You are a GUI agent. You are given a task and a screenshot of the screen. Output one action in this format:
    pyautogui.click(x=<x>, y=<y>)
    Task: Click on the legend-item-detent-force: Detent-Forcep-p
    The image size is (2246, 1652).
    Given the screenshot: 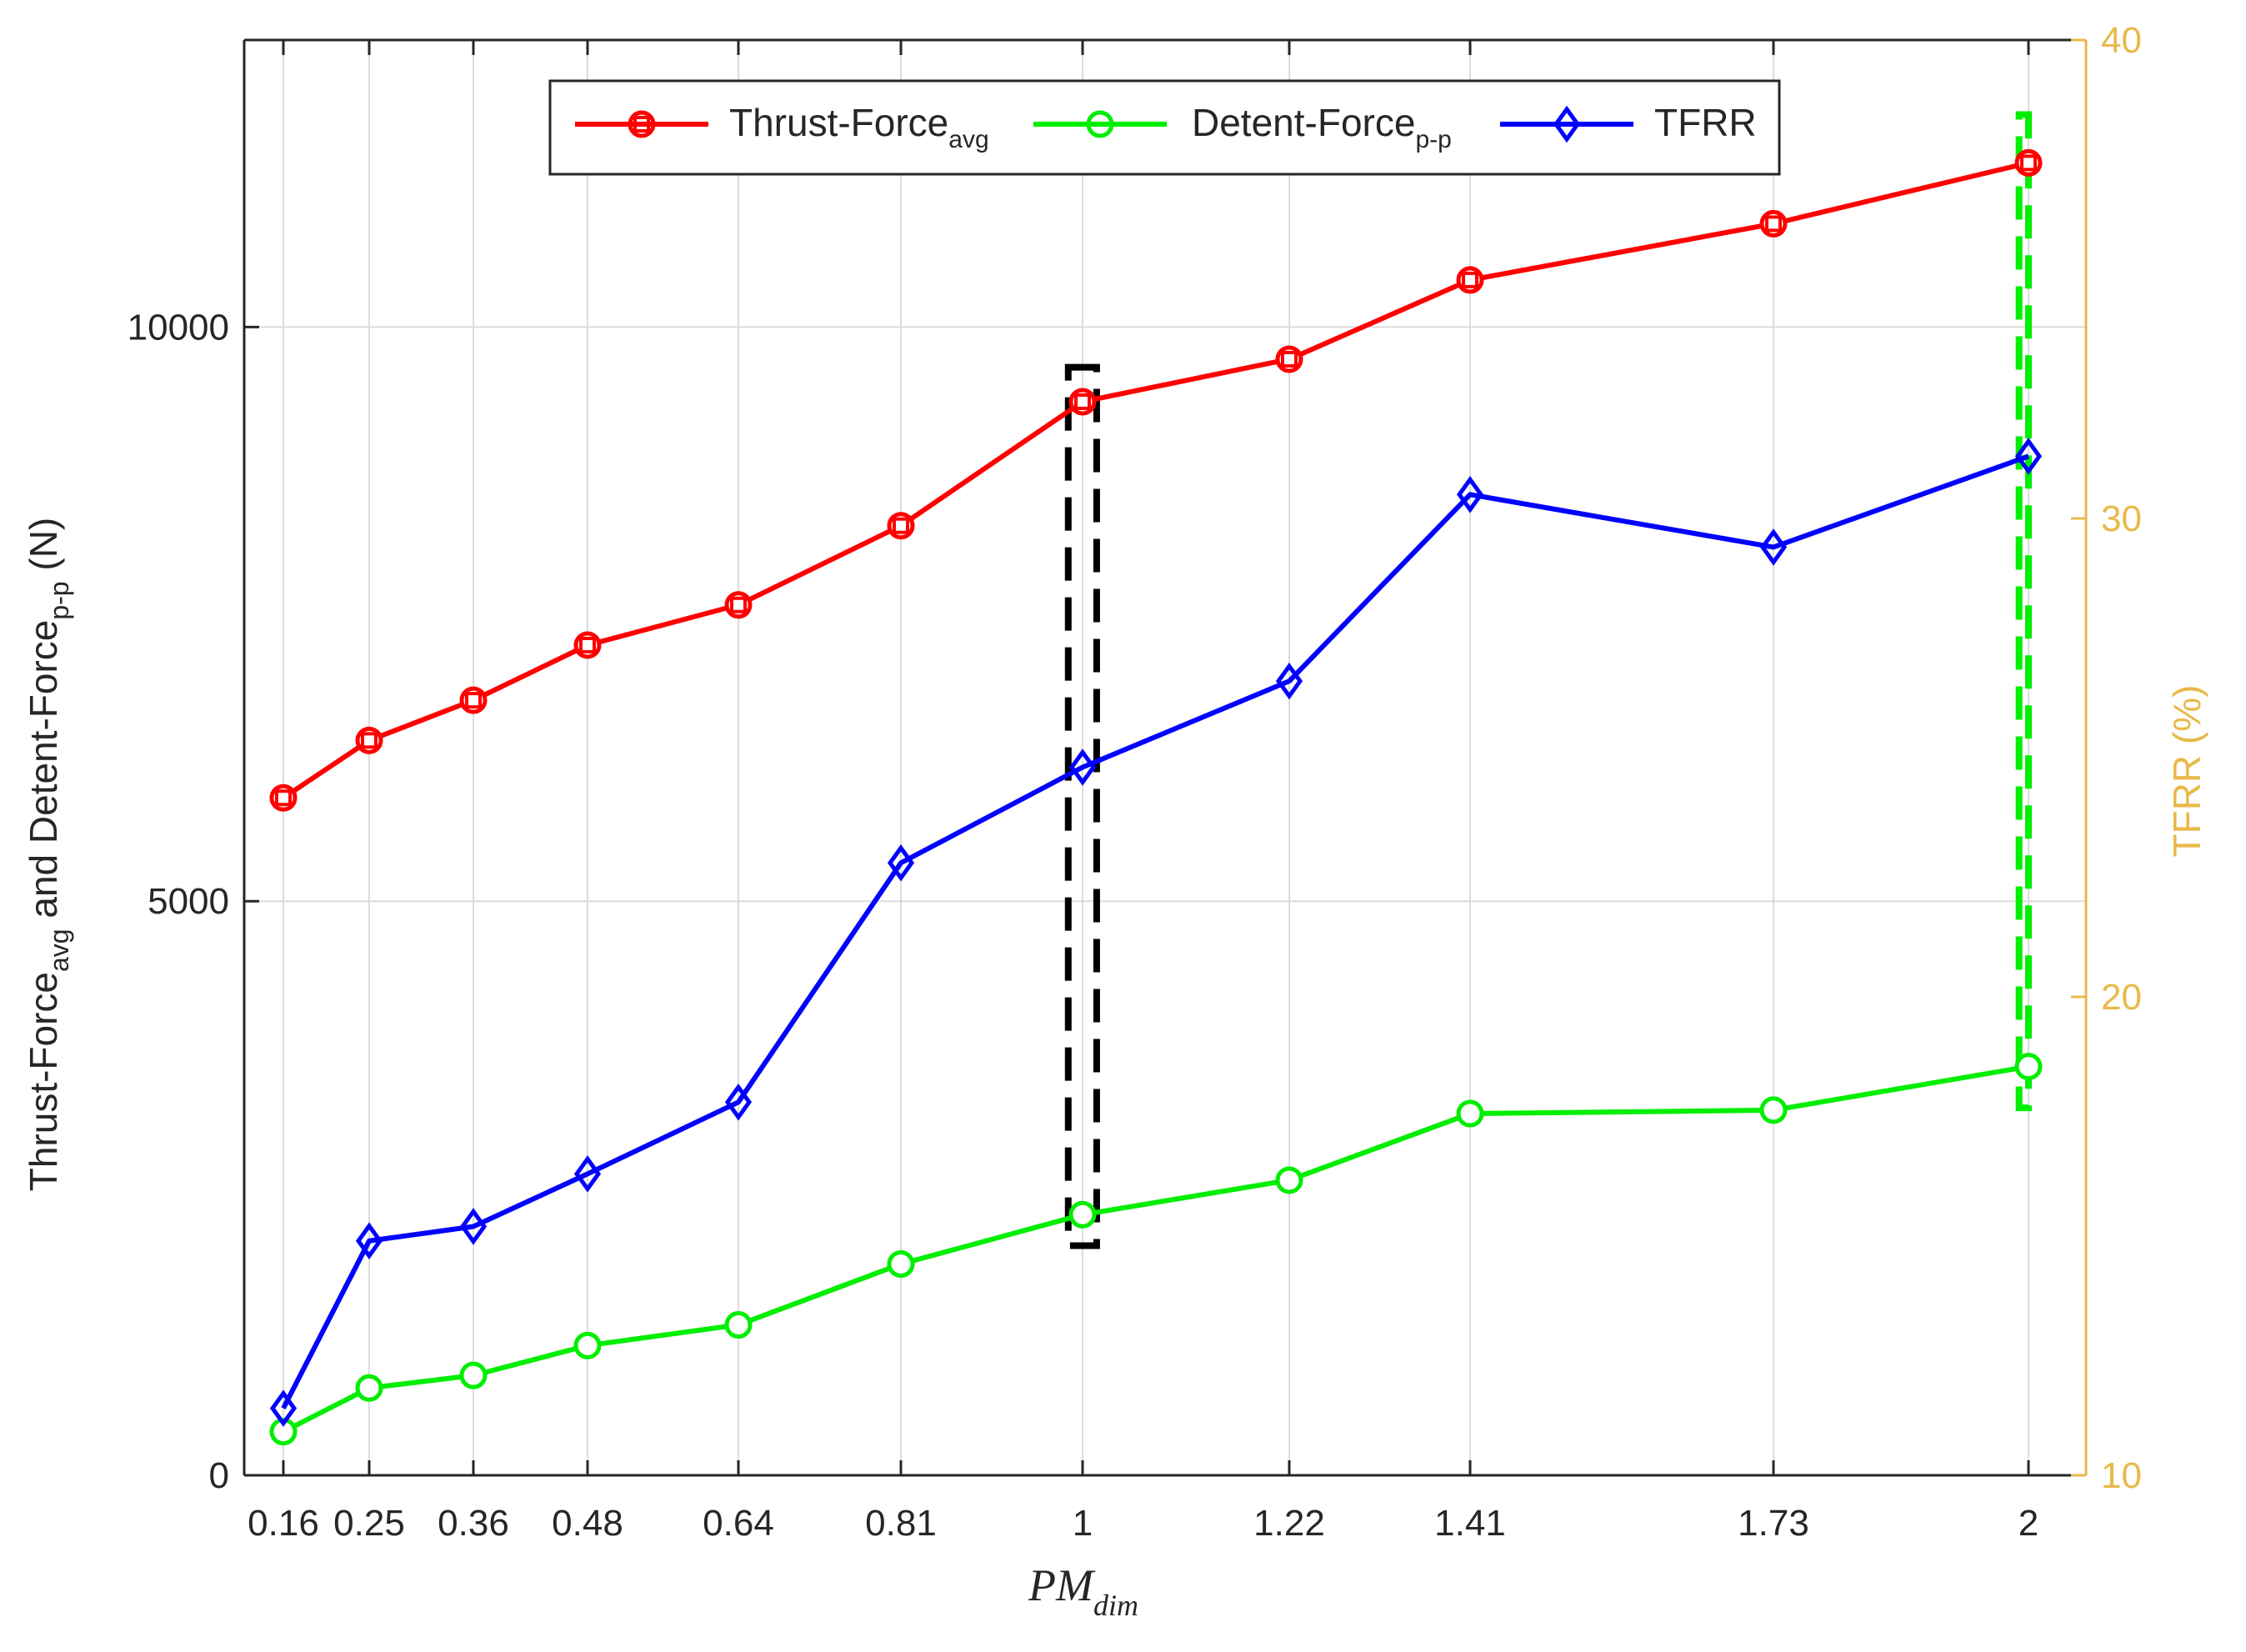 What is the action you would take?
    pyautogui.click(x=1242, y=127)
    